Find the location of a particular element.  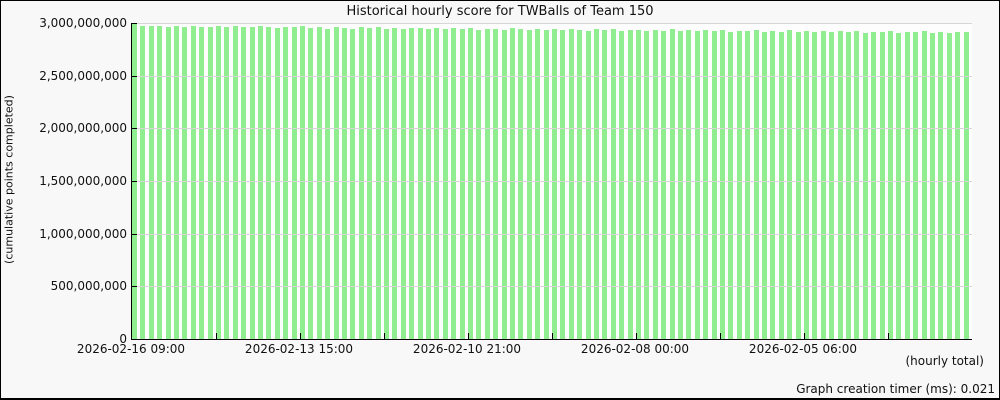

x-tick-label: 2026-02-10 21:00 is located at coordinates (467, 349).